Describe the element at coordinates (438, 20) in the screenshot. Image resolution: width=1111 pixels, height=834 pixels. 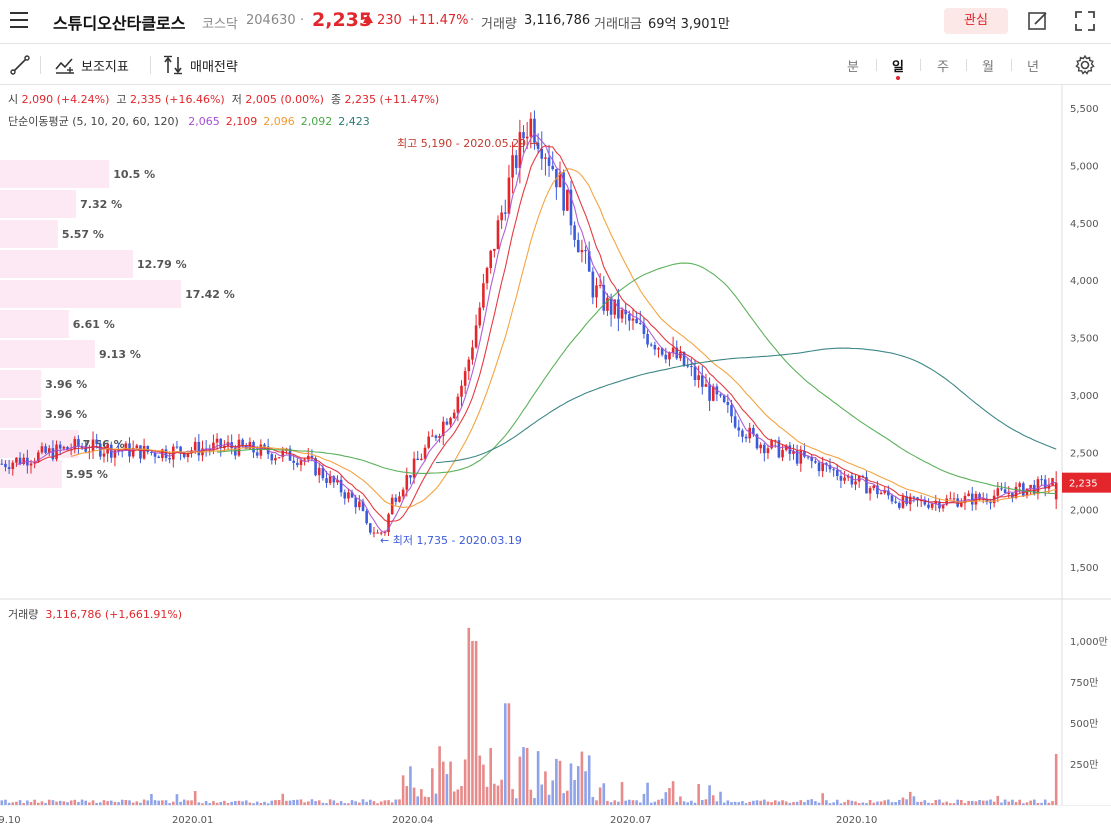
I see `price-change-pct: +11.47%` at that location.